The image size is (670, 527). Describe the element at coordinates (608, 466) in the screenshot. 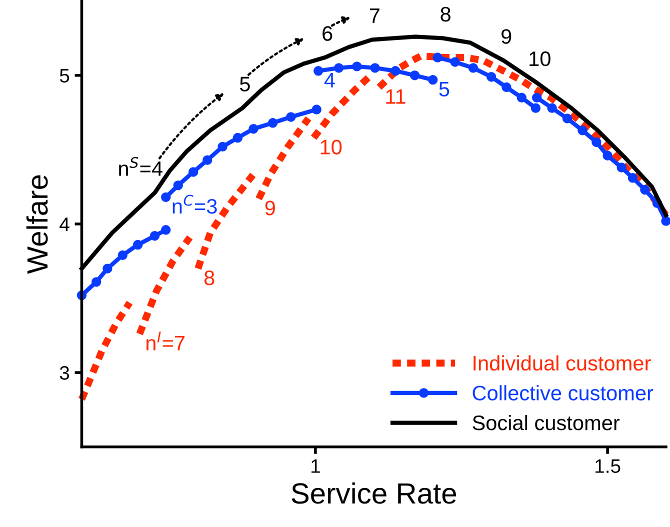

I see `x-tick-label: 1.5` at that location.